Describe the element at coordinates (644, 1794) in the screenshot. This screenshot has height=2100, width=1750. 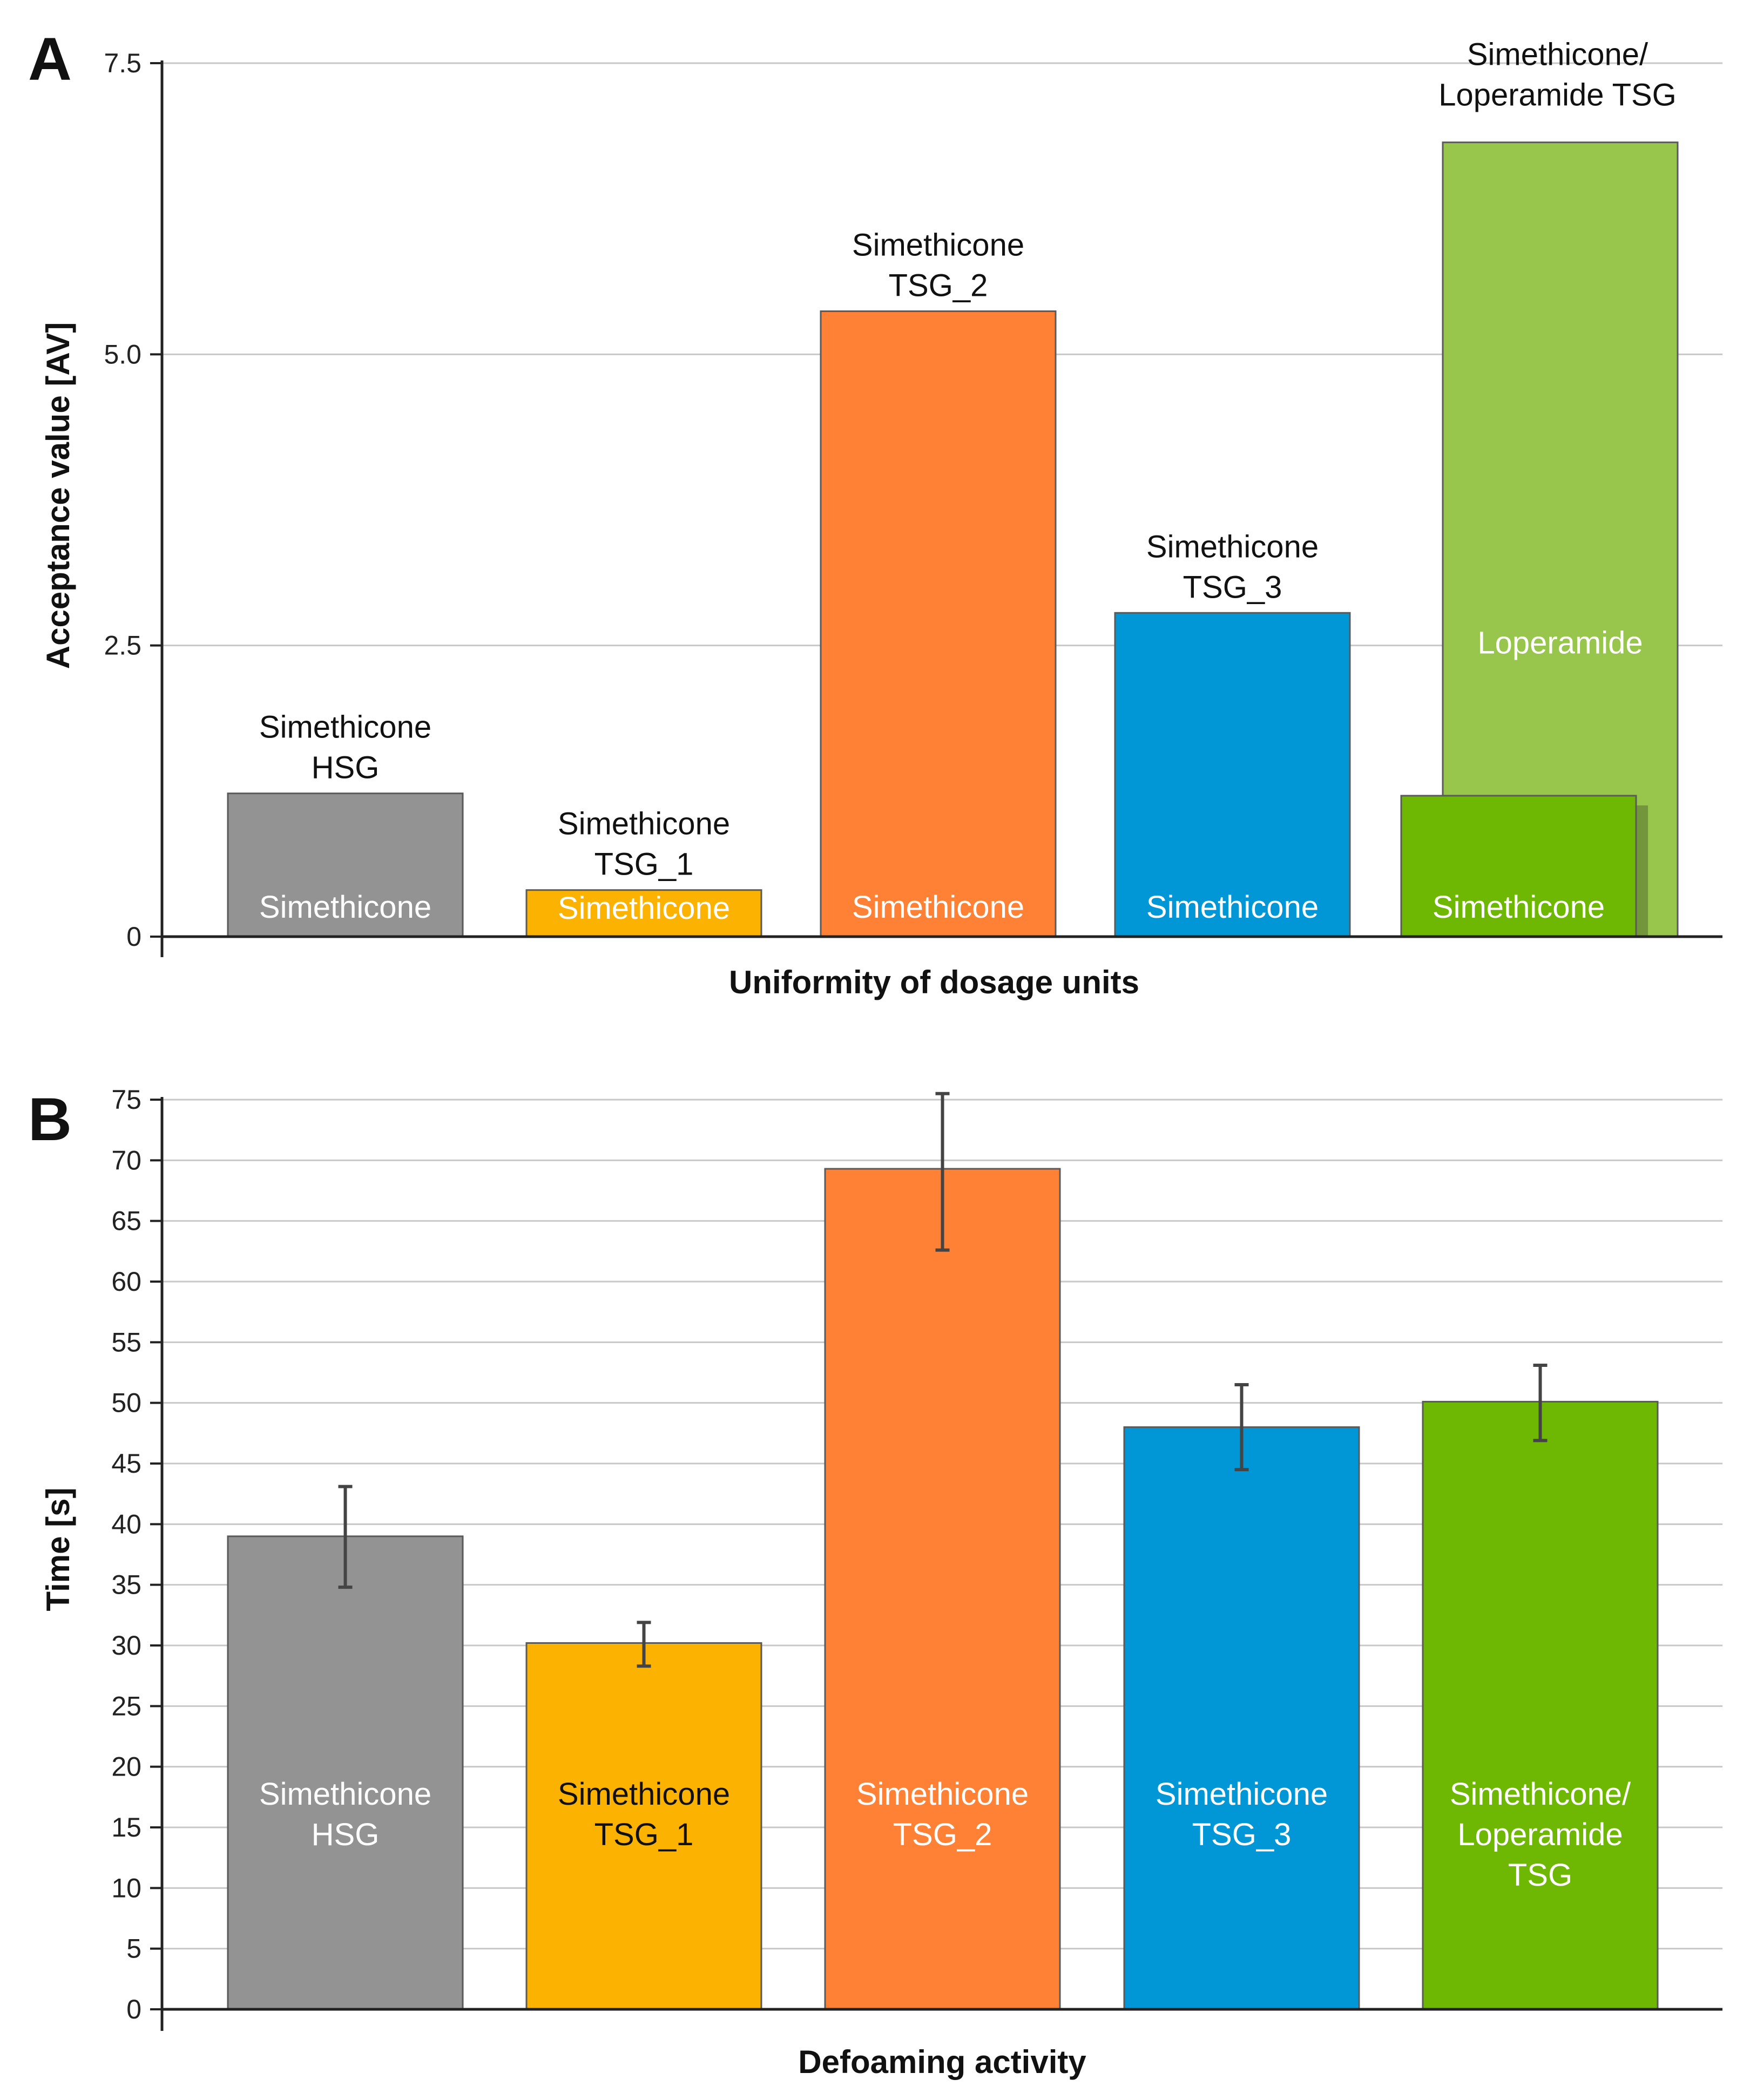
I see `bar-b-1-label-line-0: Simethicone` at that location.